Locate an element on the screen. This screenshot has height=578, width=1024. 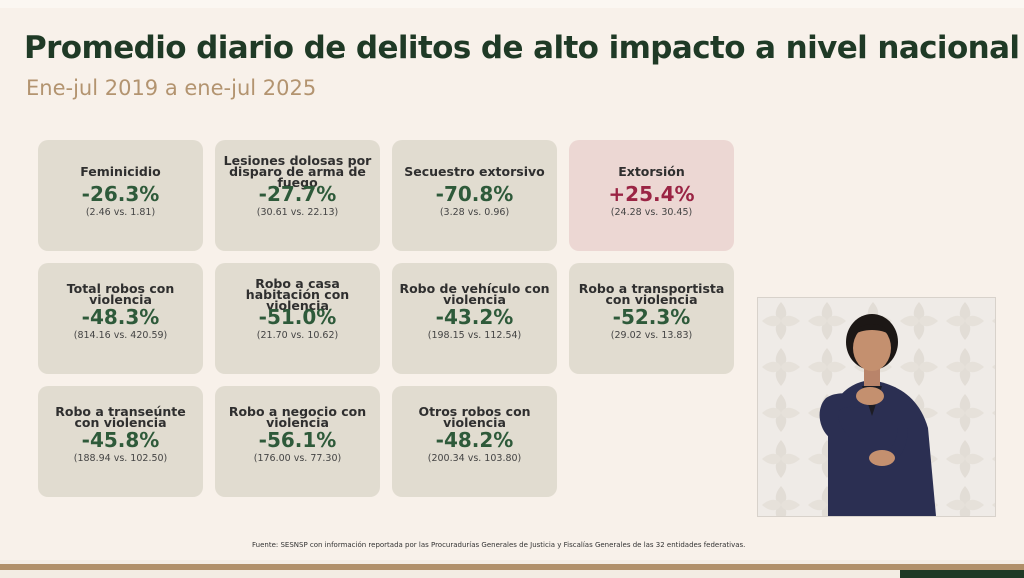
card-value: -27.7% is located at coordinates (297, 194).